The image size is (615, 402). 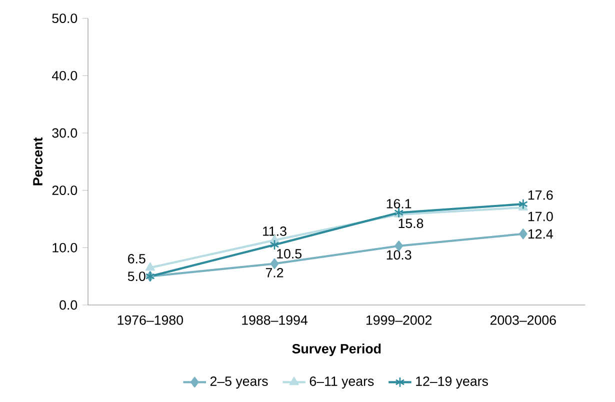 I want to click on legend-label: 2–5 years, so click(x=239, y=382).